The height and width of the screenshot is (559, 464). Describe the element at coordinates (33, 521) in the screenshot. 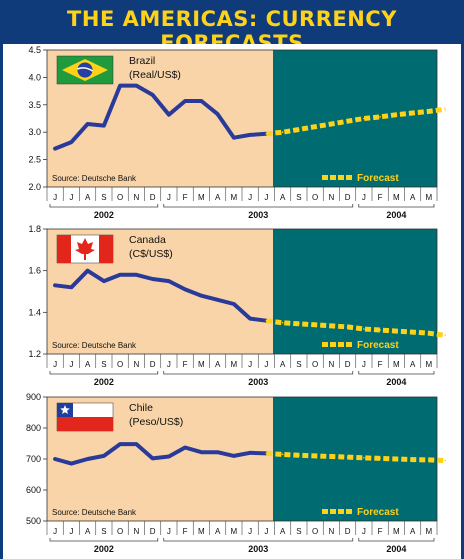

I see `y-tick-label: 500` at that location.